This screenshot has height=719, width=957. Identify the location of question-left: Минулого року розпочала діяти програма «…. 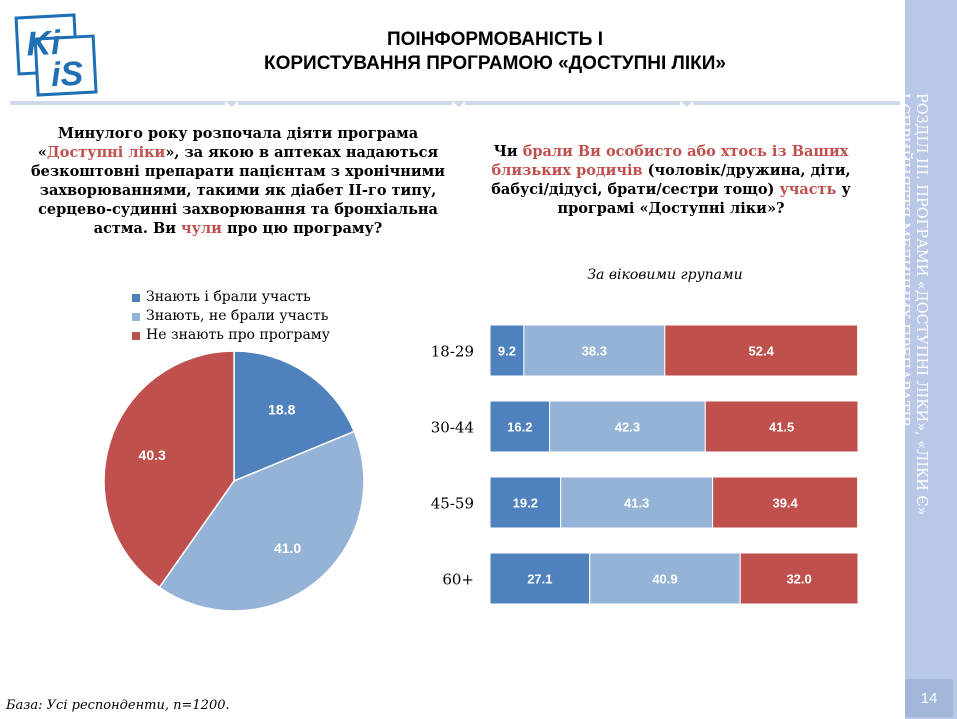
(238, 181).